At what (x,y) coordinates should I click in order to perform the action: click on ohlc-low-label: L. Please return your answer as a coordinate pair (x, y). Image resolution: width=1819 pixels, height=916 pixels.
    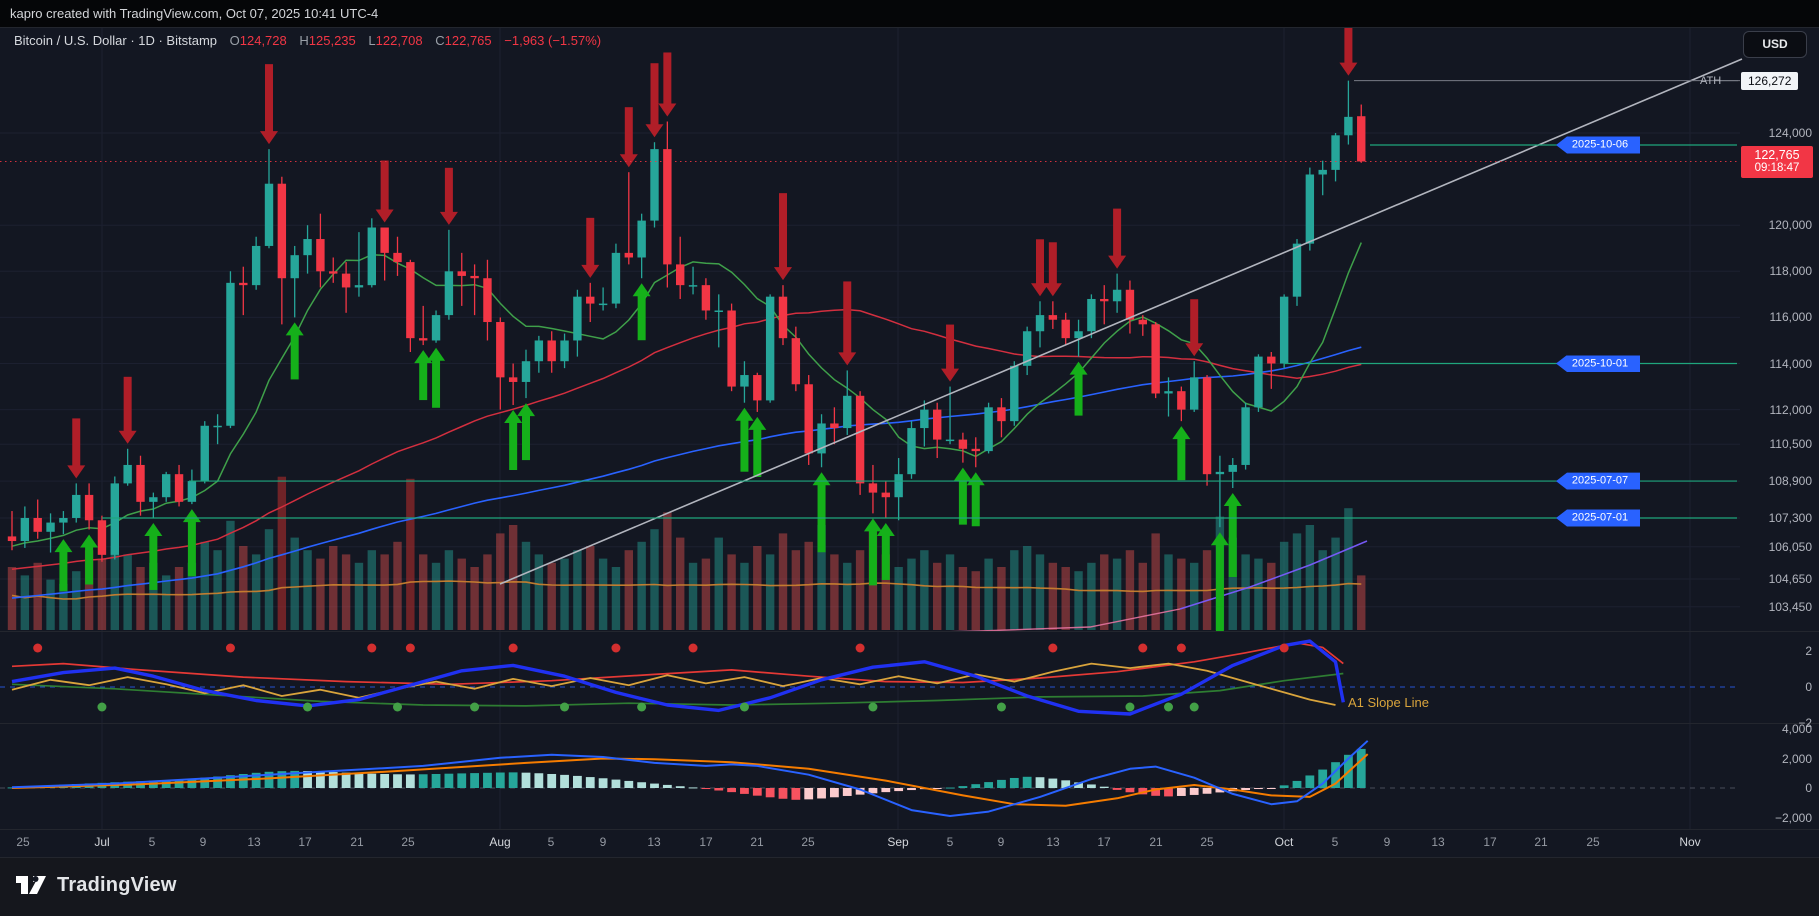
    Looking at the image, I should click on (372, 40).